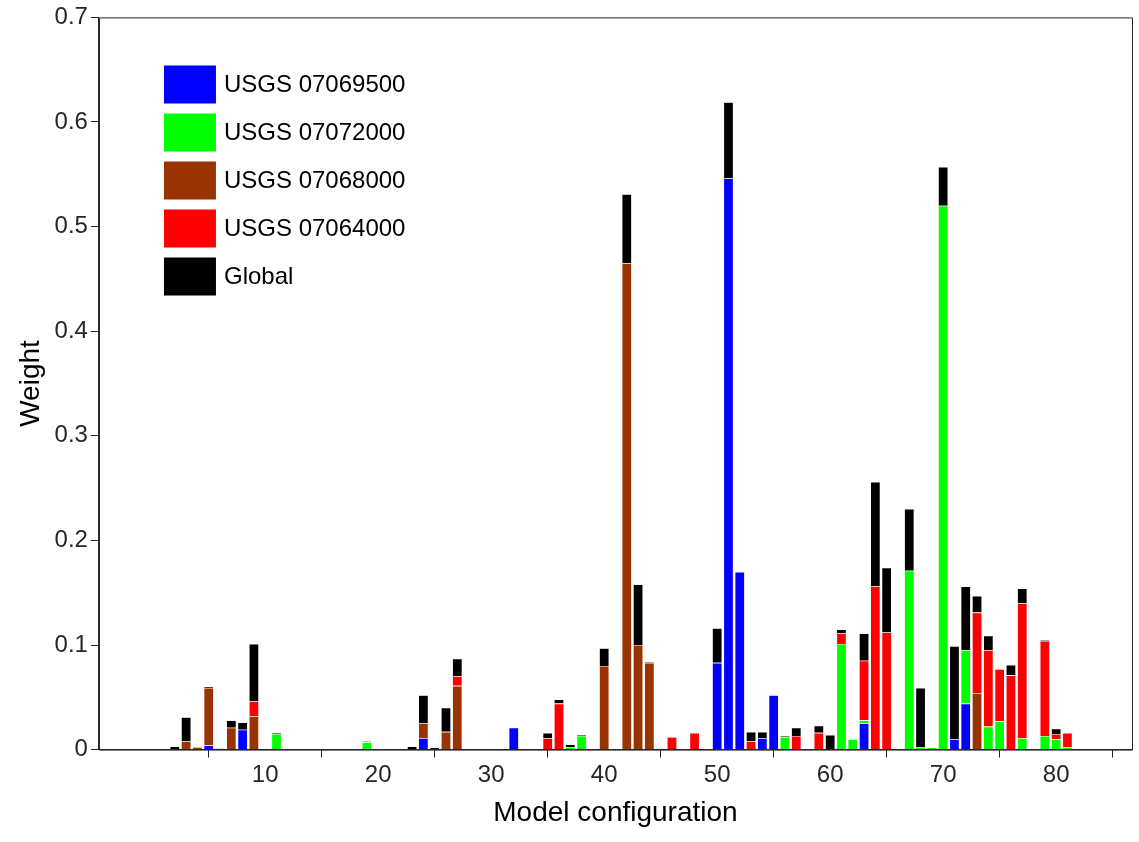 This screenshot has width=1139, height=842. What do you see at coordinates (71, 329) in the screenshot?
I see `y-tick-label: 0.4` at bounding box center [71, 329].